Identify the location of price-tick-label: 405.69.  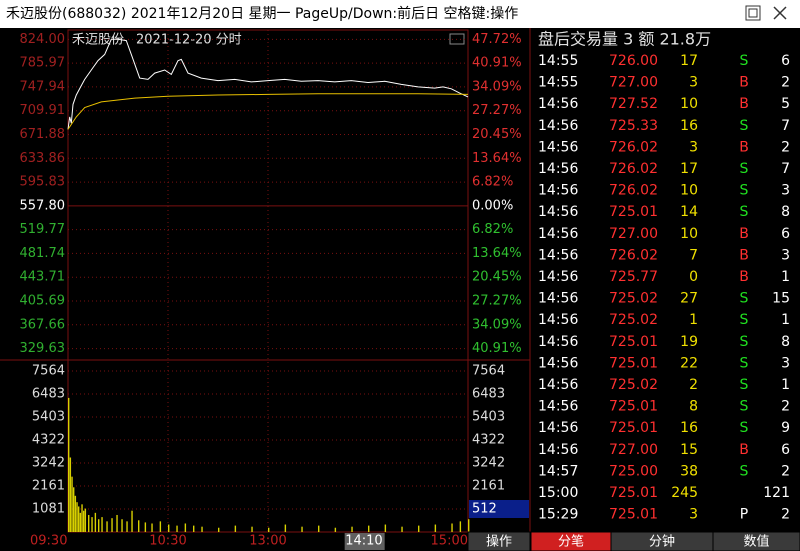
(43, 301).